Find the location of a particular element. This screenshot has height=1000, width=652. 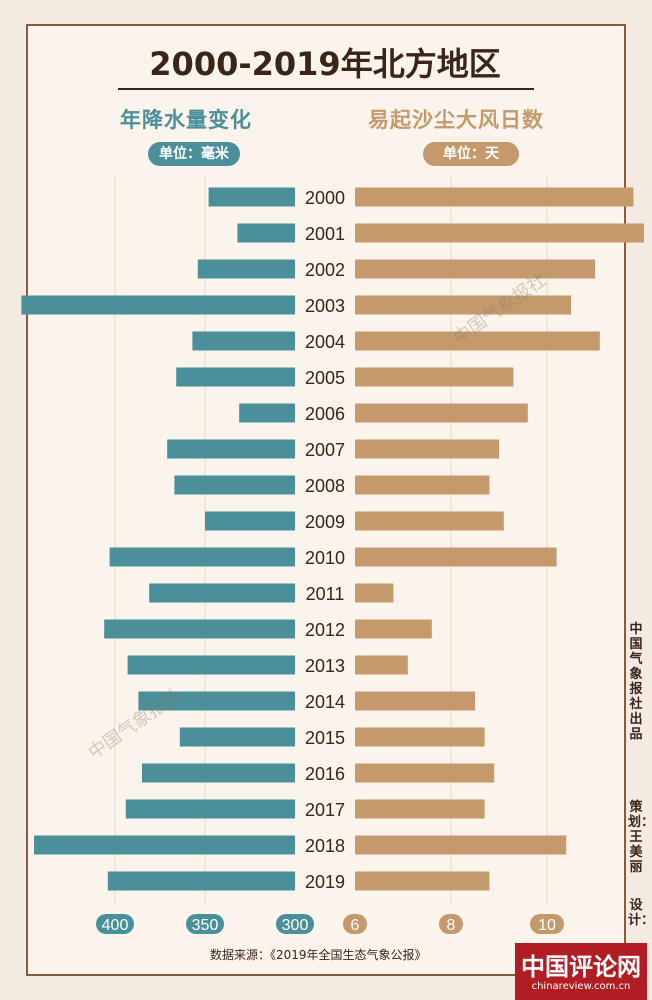

year-label: 2000 is located at coordinates (325, 198).